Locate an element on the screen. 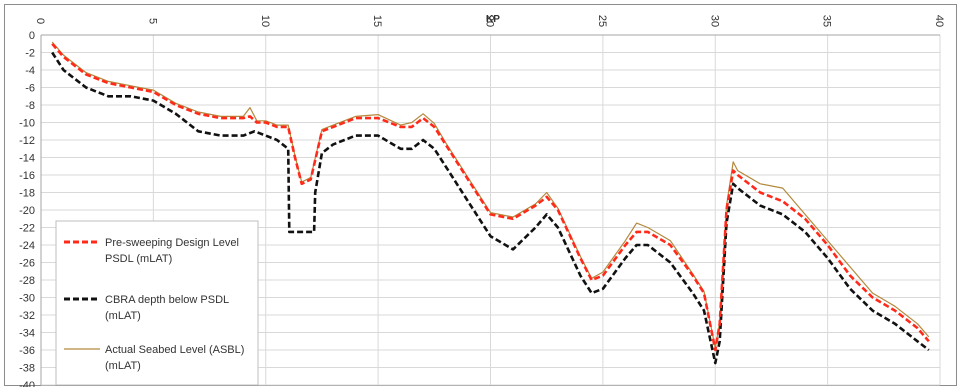 Image resolution: width=963 pixels, height=392 pixels. x-tick-label: 20 is located at coordinates (490, 21).